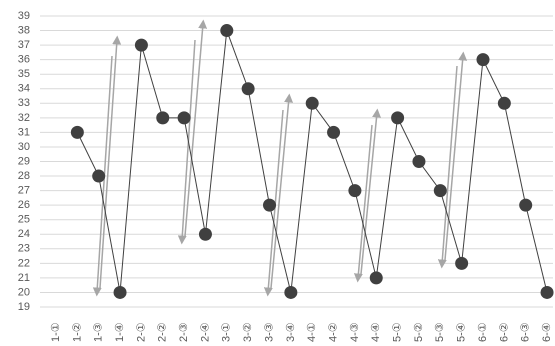 This screenshot has width=555, height=346. What do you see at coordinates (24, 74) in the screenshot?
I see `y-tick-label: 35` at bounding box center [24, 74].